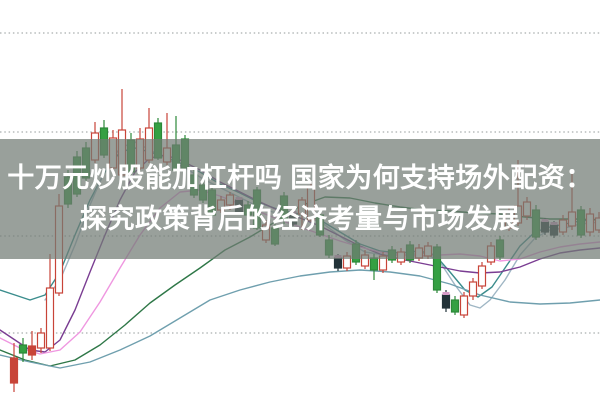 The width and height of the screenshot is (600, 400). I want to click on candle-accent, so click(446, 293).